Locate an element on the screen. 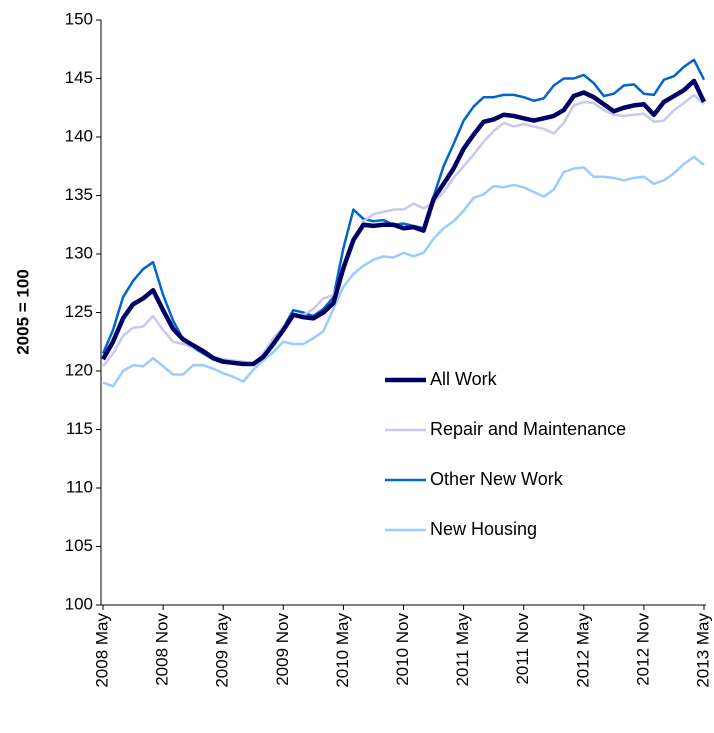 Image resolution: width=714 pixels, height=733 pixels. x-tick-label: 2009 Nov is located at coordinates (282, 649).